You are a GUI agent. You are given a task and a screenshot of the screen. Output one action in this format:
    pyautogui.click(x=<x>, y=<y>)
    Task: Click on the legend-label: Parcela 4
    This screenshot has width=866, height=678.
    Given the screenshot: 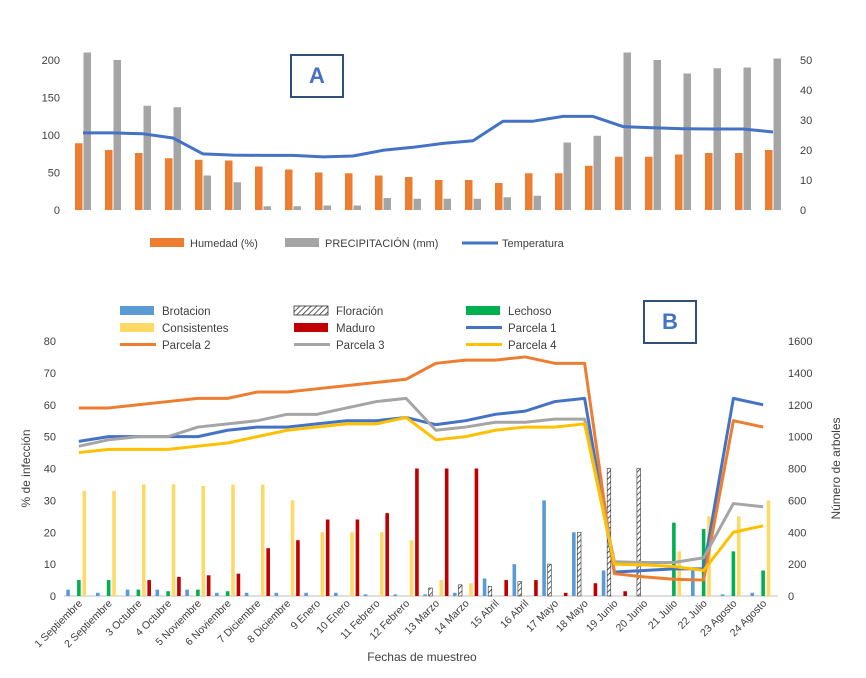 What is the action you would take?
    pyautogui.click(x=532, y=346)
    